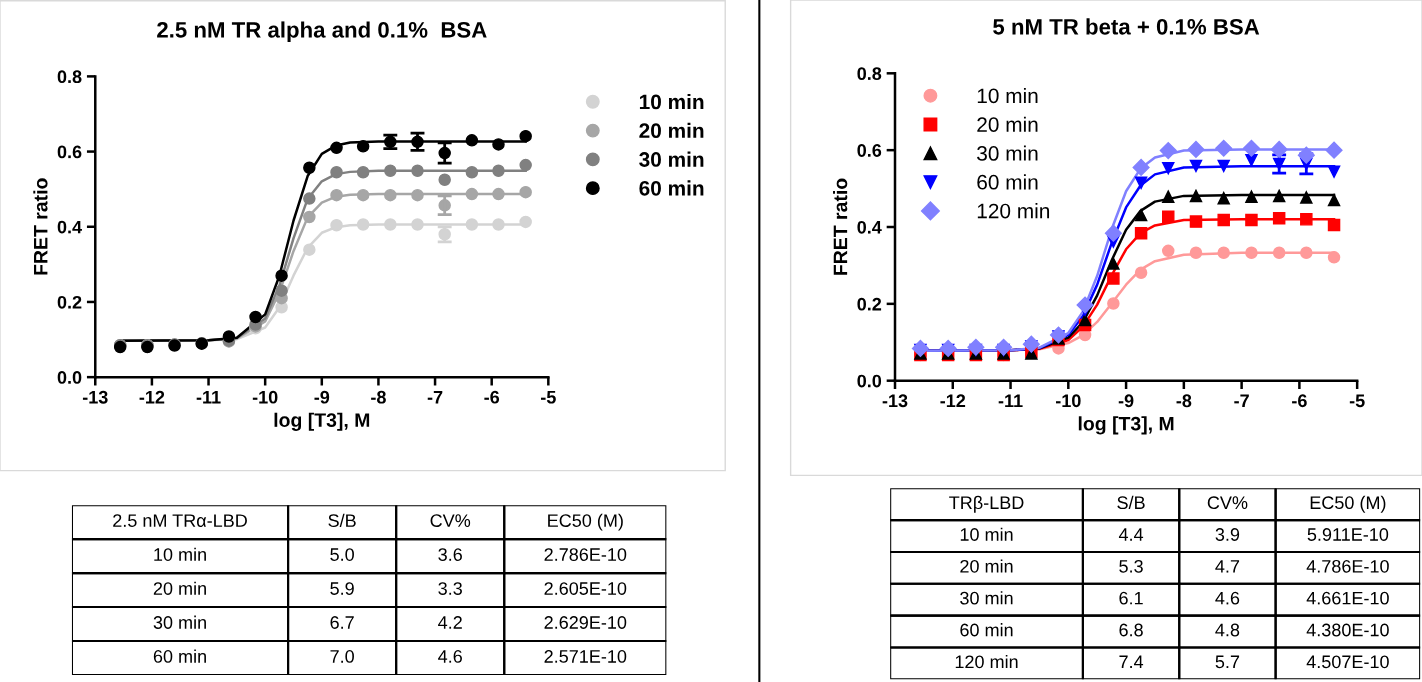 The height and width of the screenshot is (682, 1422). Describe the element at coordinates (450, 588) in the screenshot. I see `text: 3.3` at that location.